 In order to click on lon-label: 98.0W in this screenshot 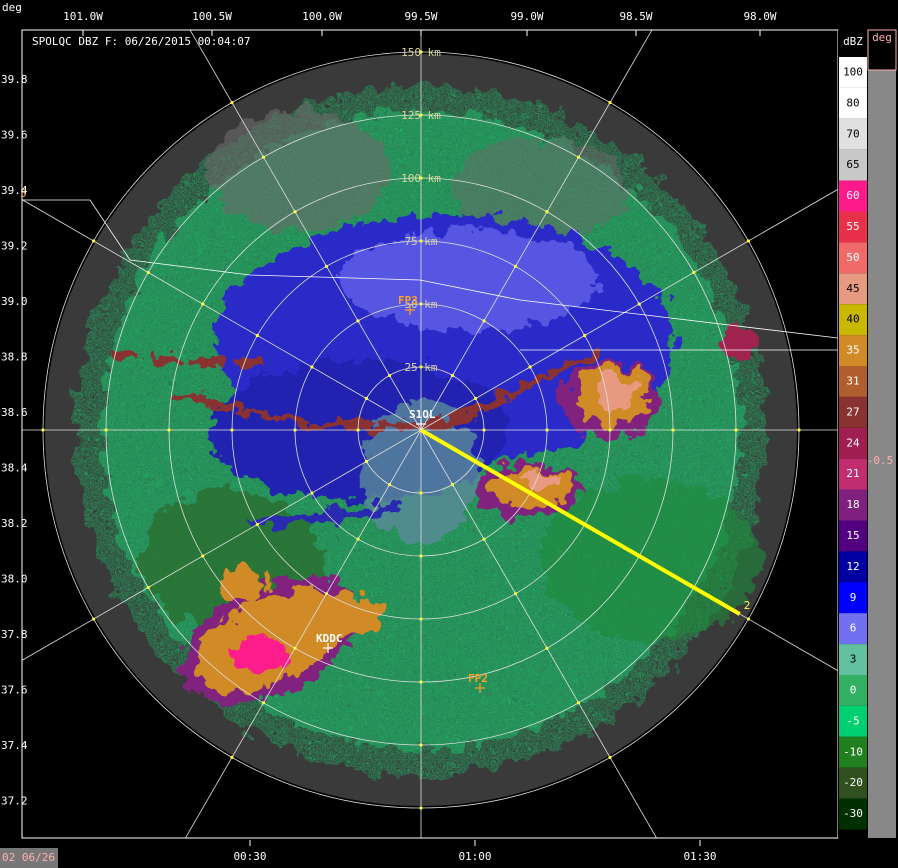, I will do `click(759, 16)`.